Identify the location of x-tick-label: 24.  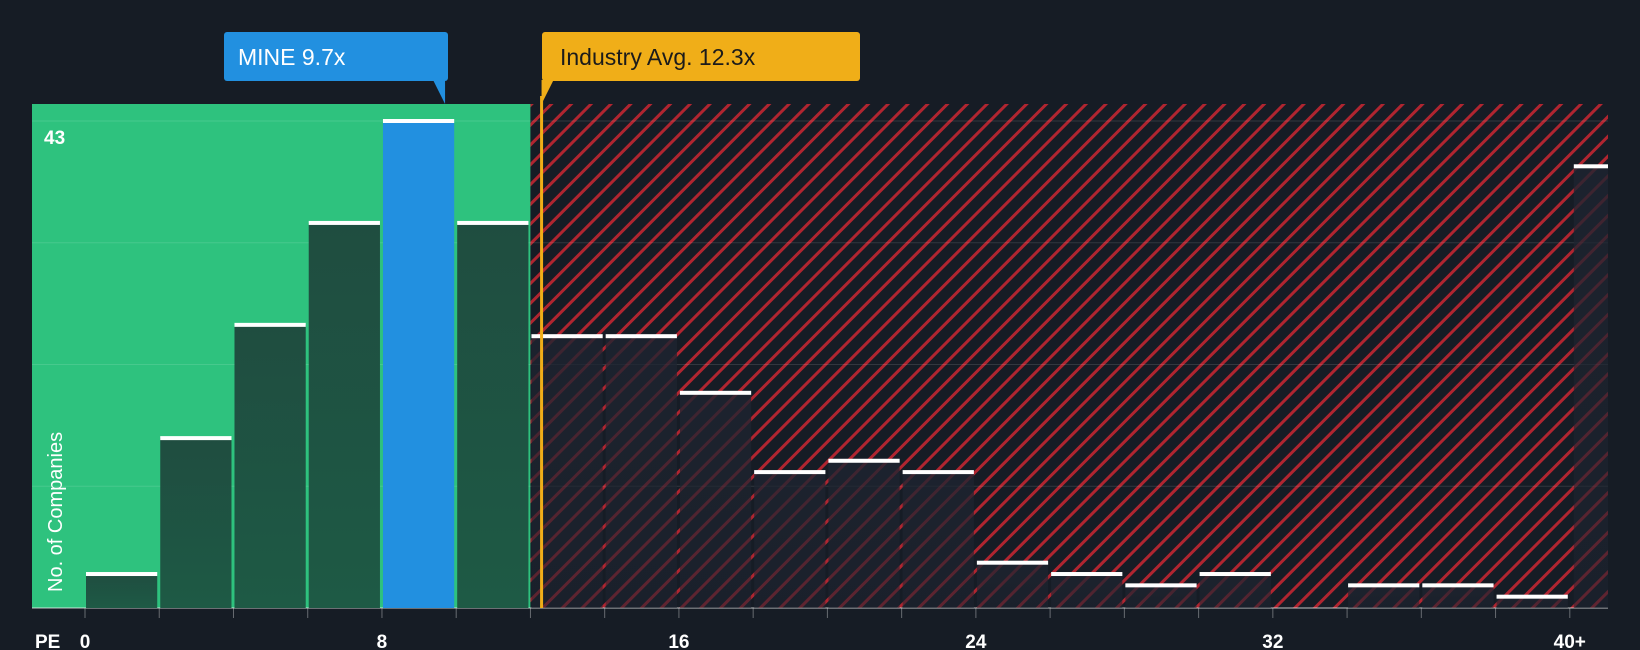
(976, 641).